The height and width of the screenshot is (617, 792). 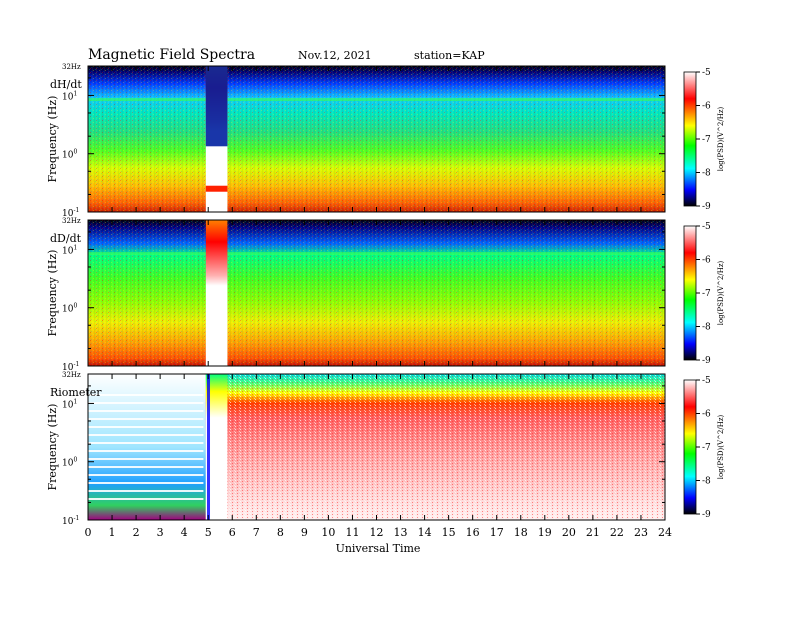 What do you see at coordinates (449, 55) in the screenshot?
I see `station-label: station=KAP` at bounding box center [449, 55].